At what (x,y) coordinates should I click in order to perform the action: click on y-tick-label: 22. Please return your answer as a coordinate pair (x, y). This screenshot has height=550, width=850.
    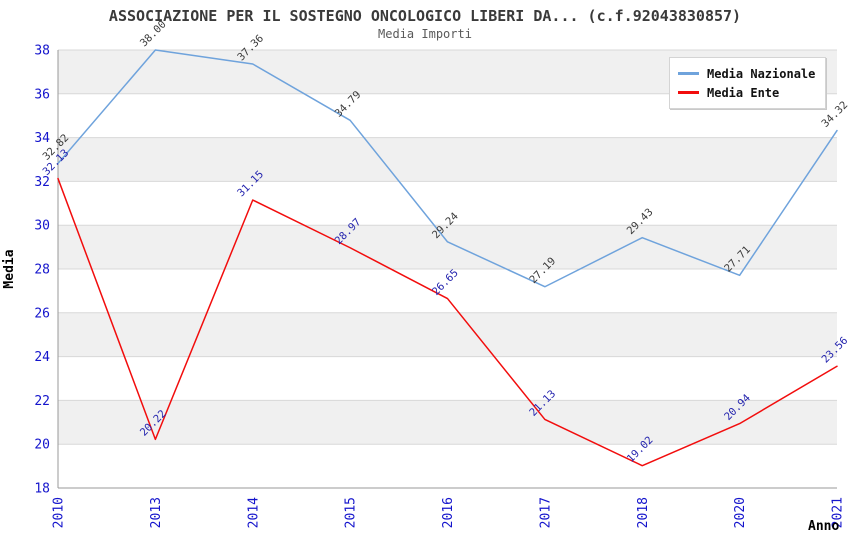
    Looking at the image, I should click on (42, 401).